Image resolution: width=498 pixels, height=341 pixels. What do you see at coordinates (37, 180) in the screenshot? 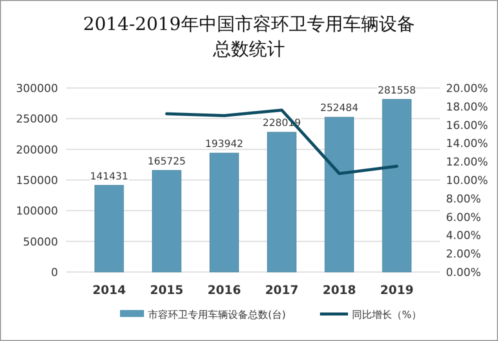
I see `y-tick-label: 150000` at bounding box center [37, 180].